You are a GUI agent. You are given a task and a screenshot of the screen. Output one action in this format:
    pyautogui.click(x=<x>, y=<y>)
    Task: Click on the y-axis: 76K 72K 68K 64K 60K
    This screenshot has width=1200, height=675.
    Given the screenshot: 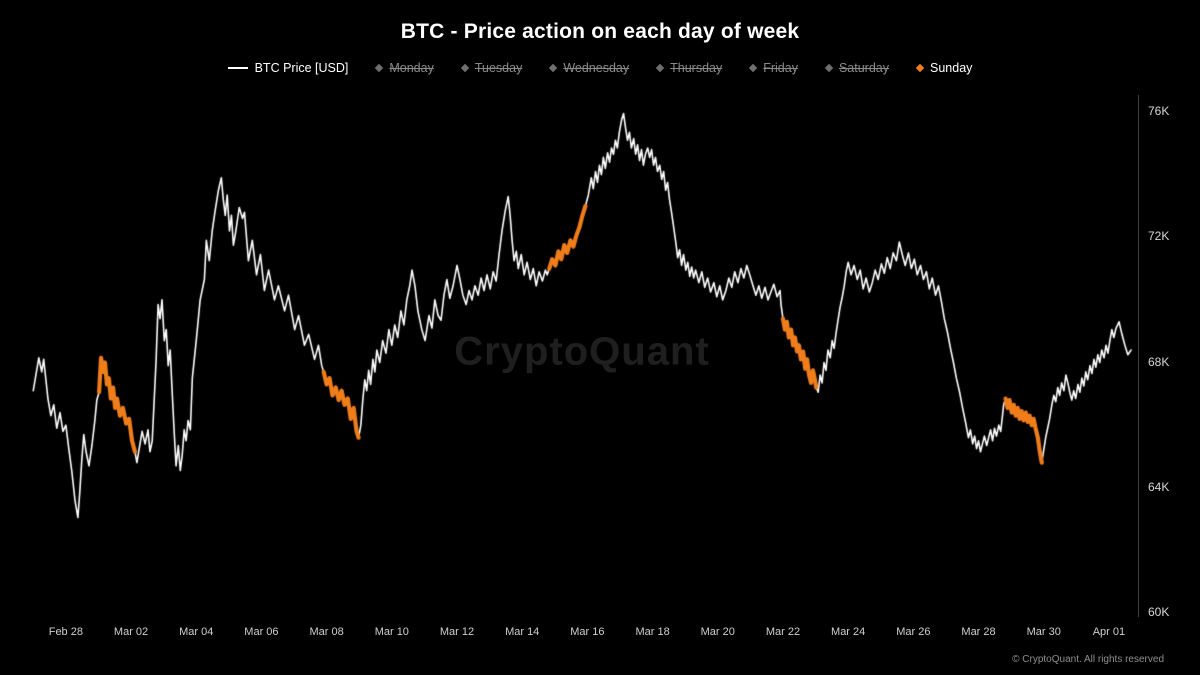 What is the action you would take?
    pyautogui.click(x=1173, y=337)
    